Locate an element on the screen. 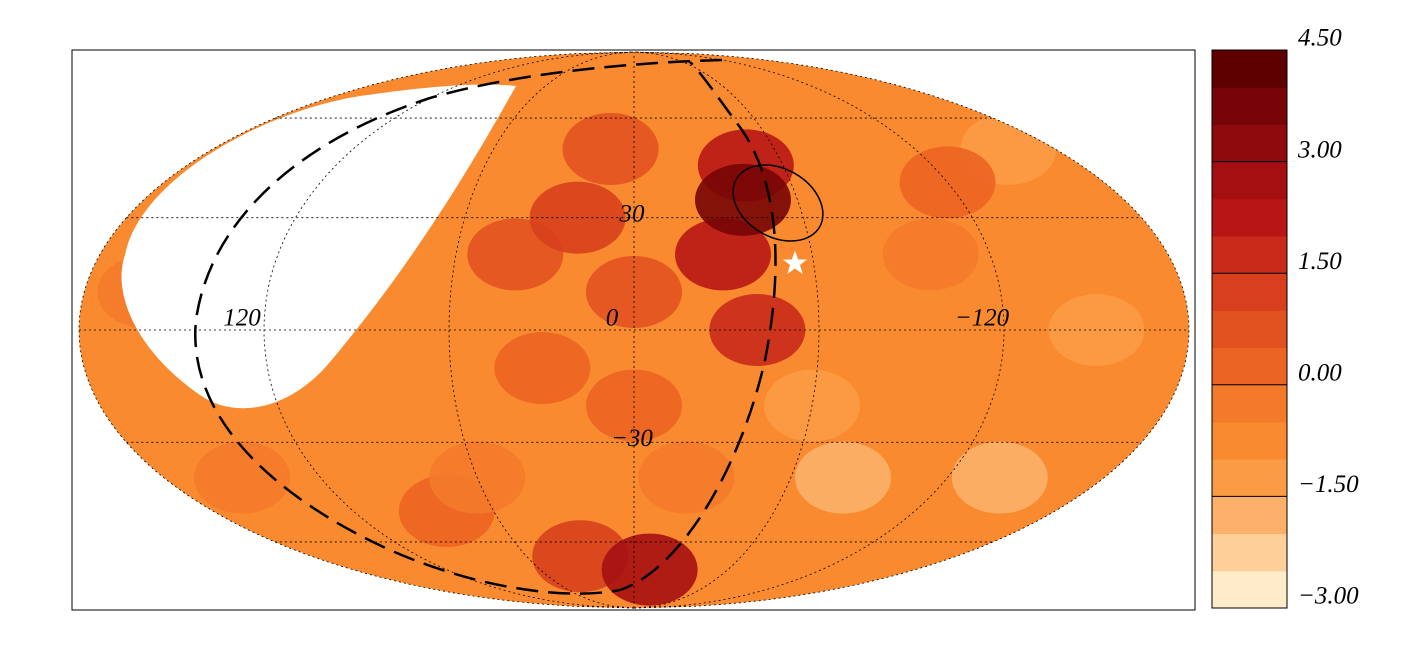 The width and height of the screenshot is (1414, 668). colorbar-tick-label: 0.00 is located at coordinates (1320, 373).